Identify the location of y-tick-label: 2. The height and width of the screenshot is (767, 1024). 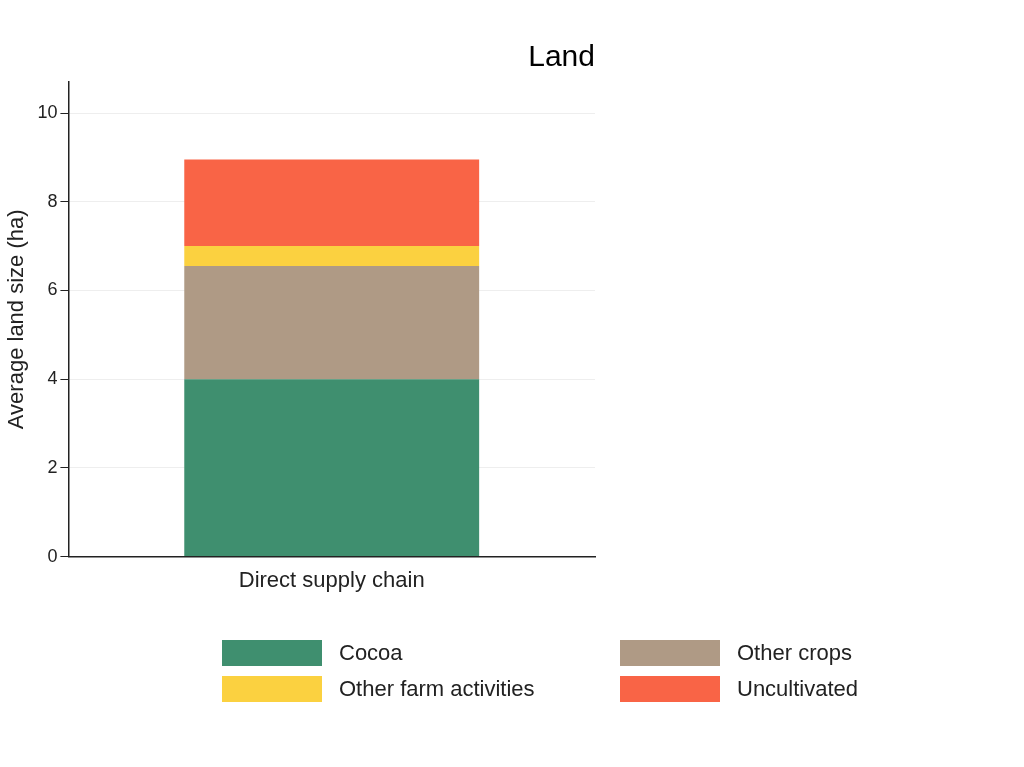
(52, 466).